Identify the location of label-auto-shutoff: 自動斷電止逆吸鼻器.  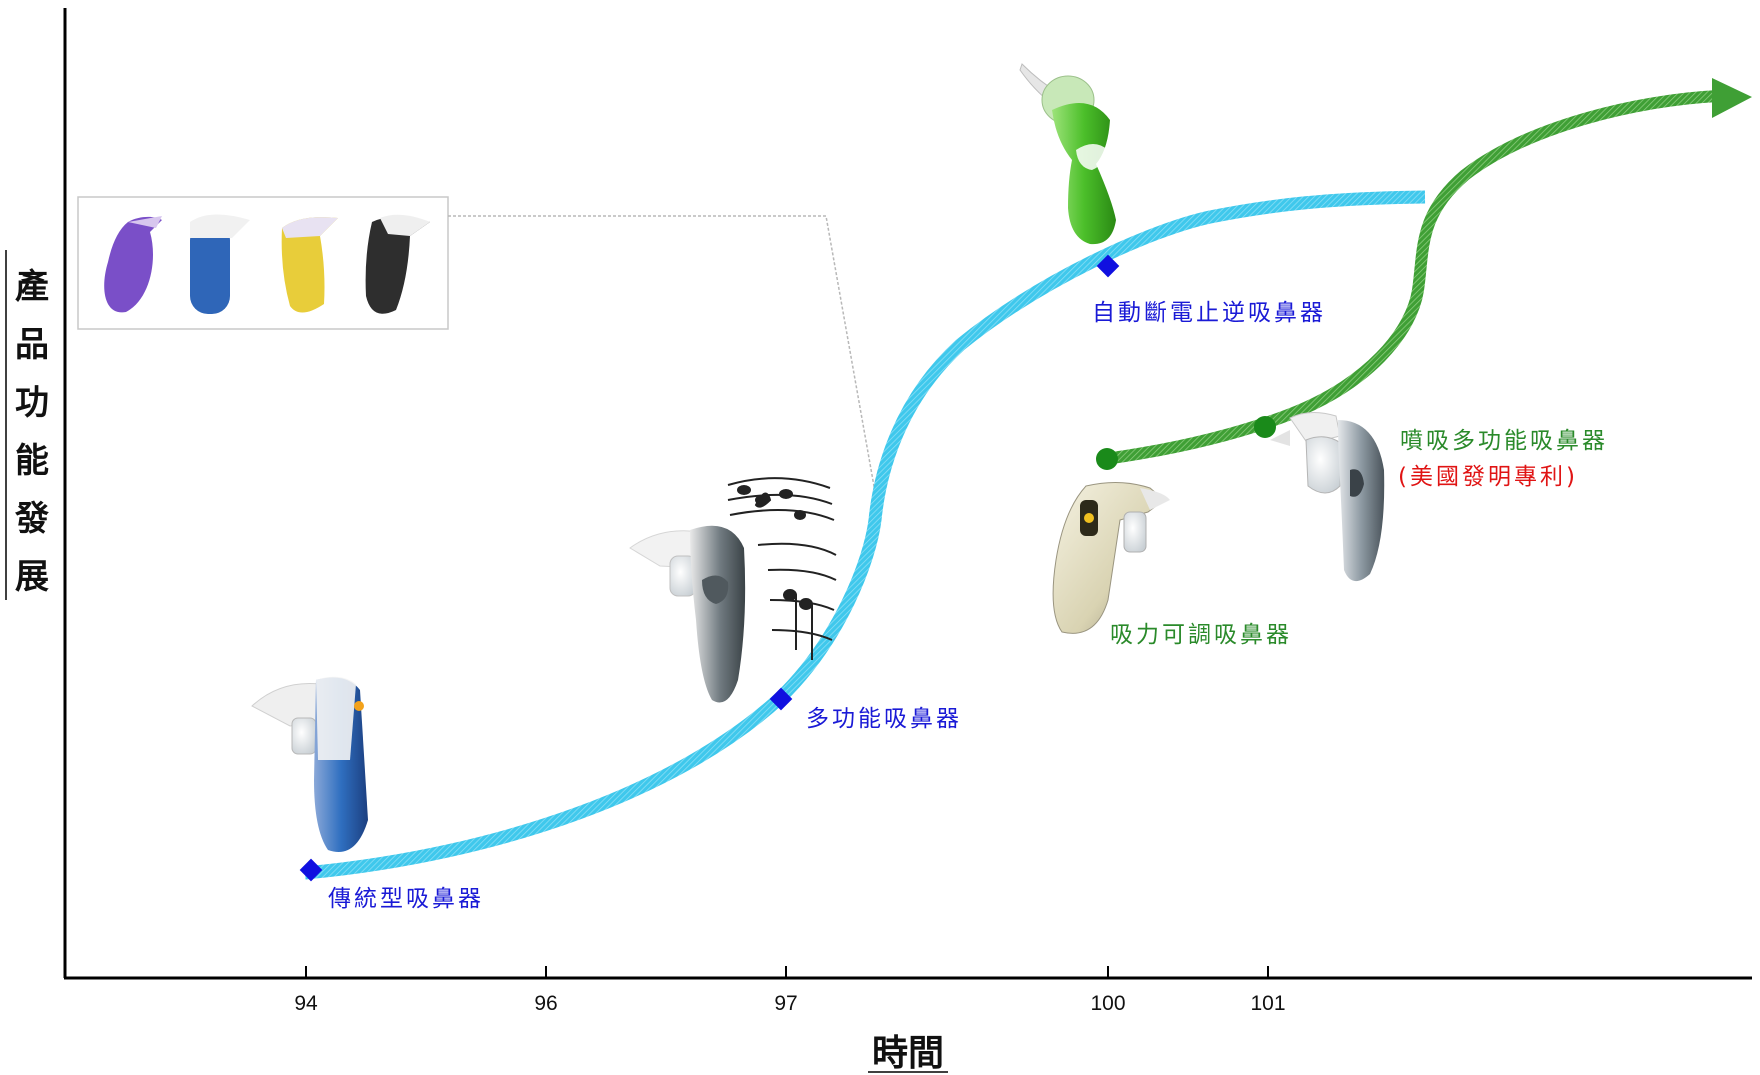
(1209, 313).